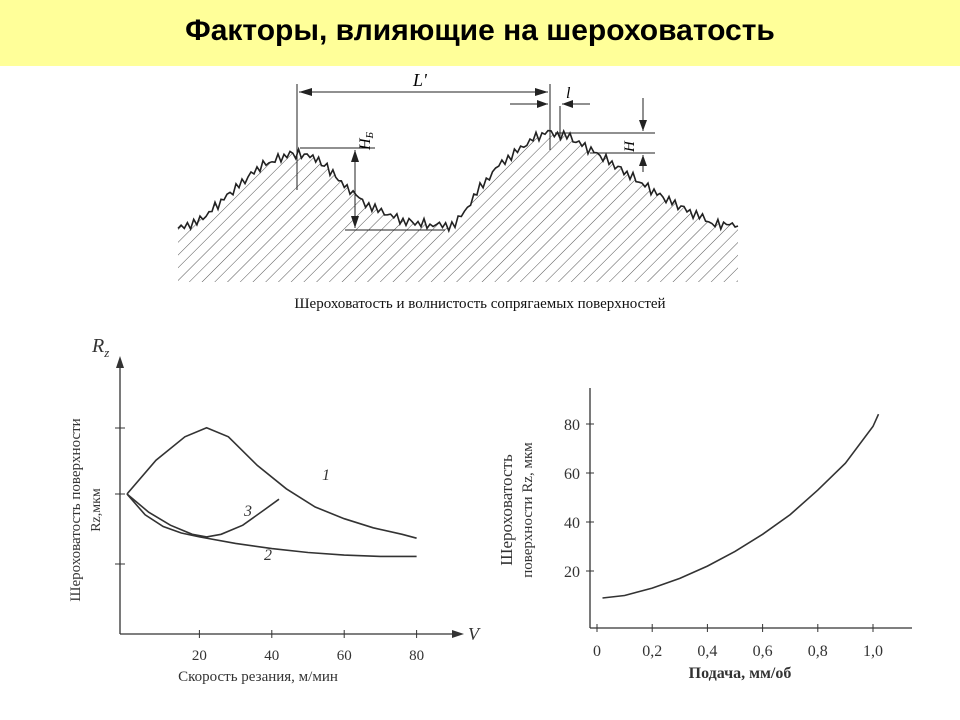 The width and height of the screenshot is (960, 720). I want to click on series-line, so click(741, 506).